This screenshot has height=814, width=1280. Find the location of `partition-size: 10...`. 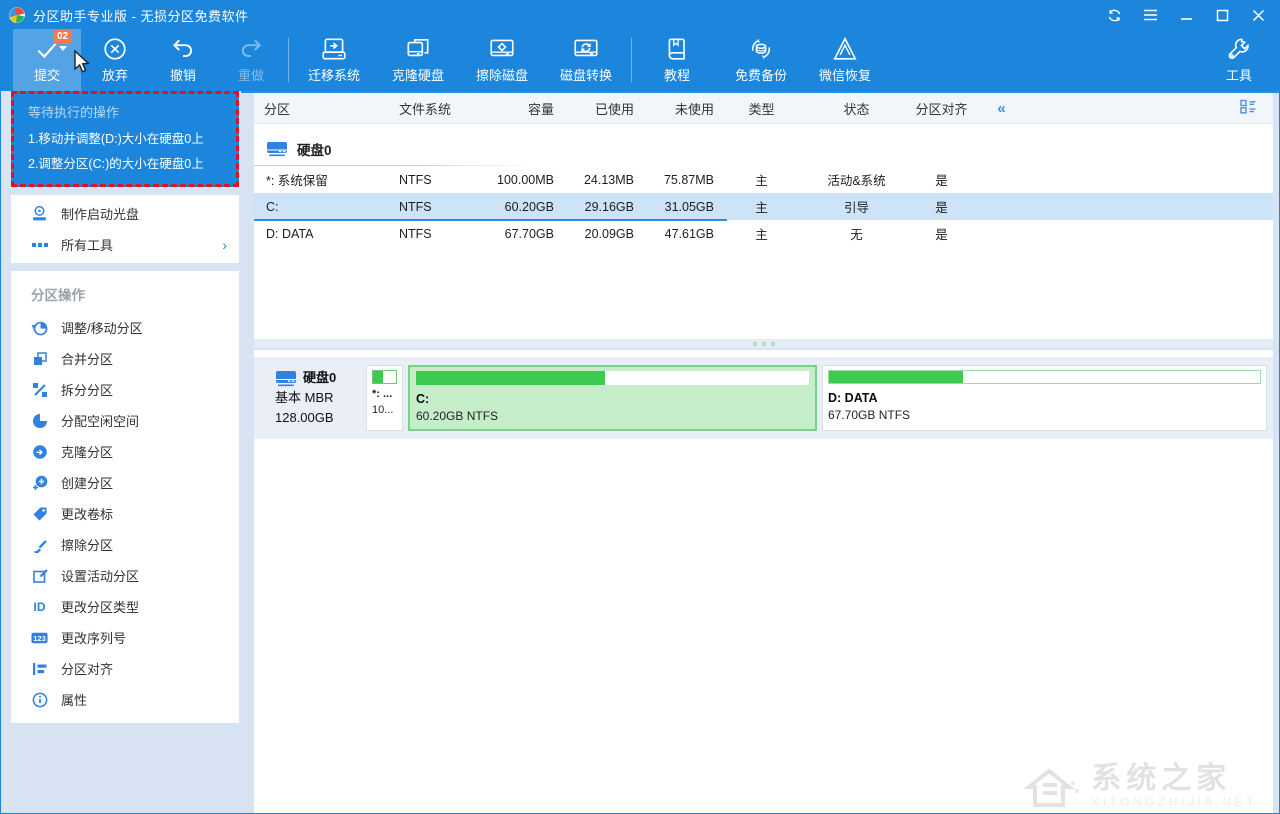

partition-size: 10... is located at coordinates (383, 410).